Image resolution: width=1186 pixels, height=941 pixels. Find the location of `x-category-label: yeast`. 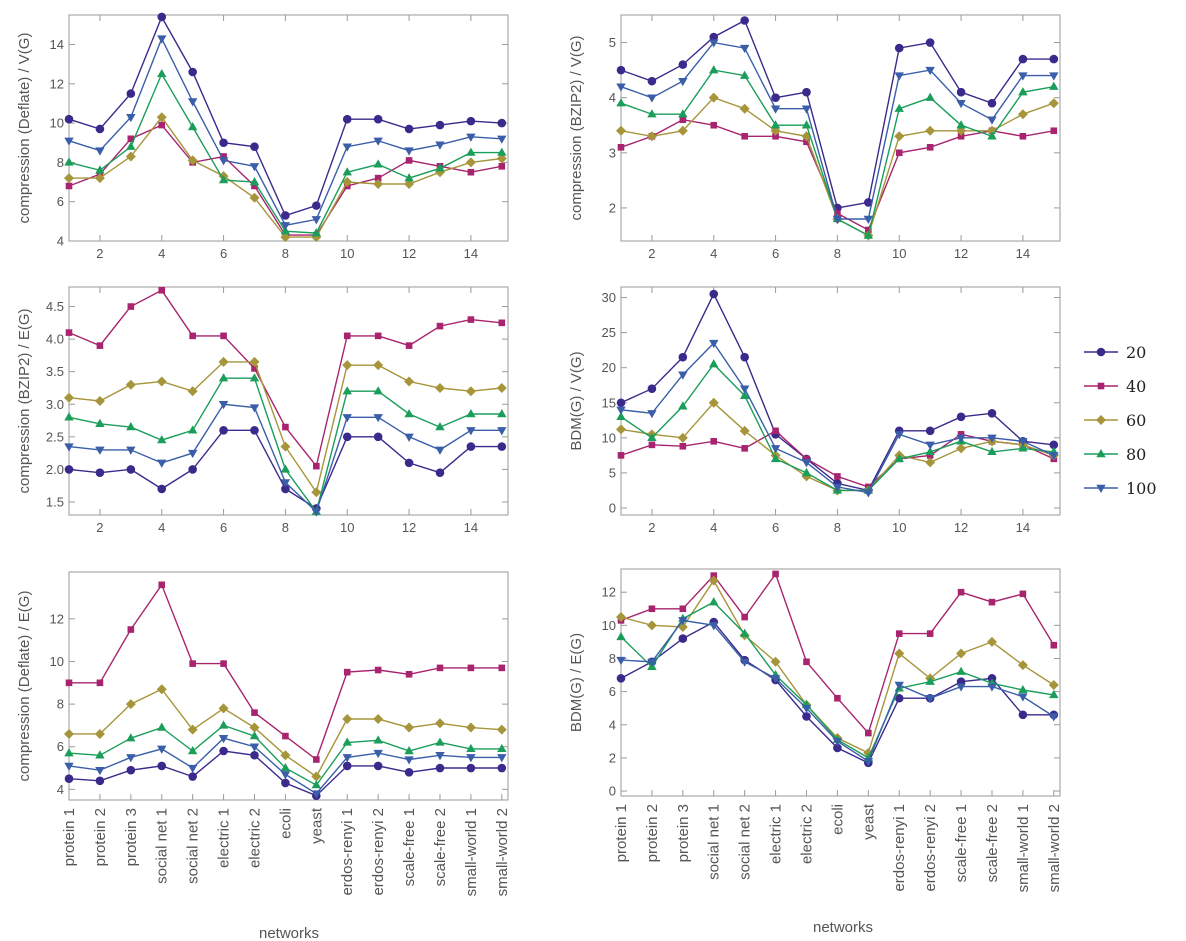

x-category-label: yeast is located at coordinates (868, 821).